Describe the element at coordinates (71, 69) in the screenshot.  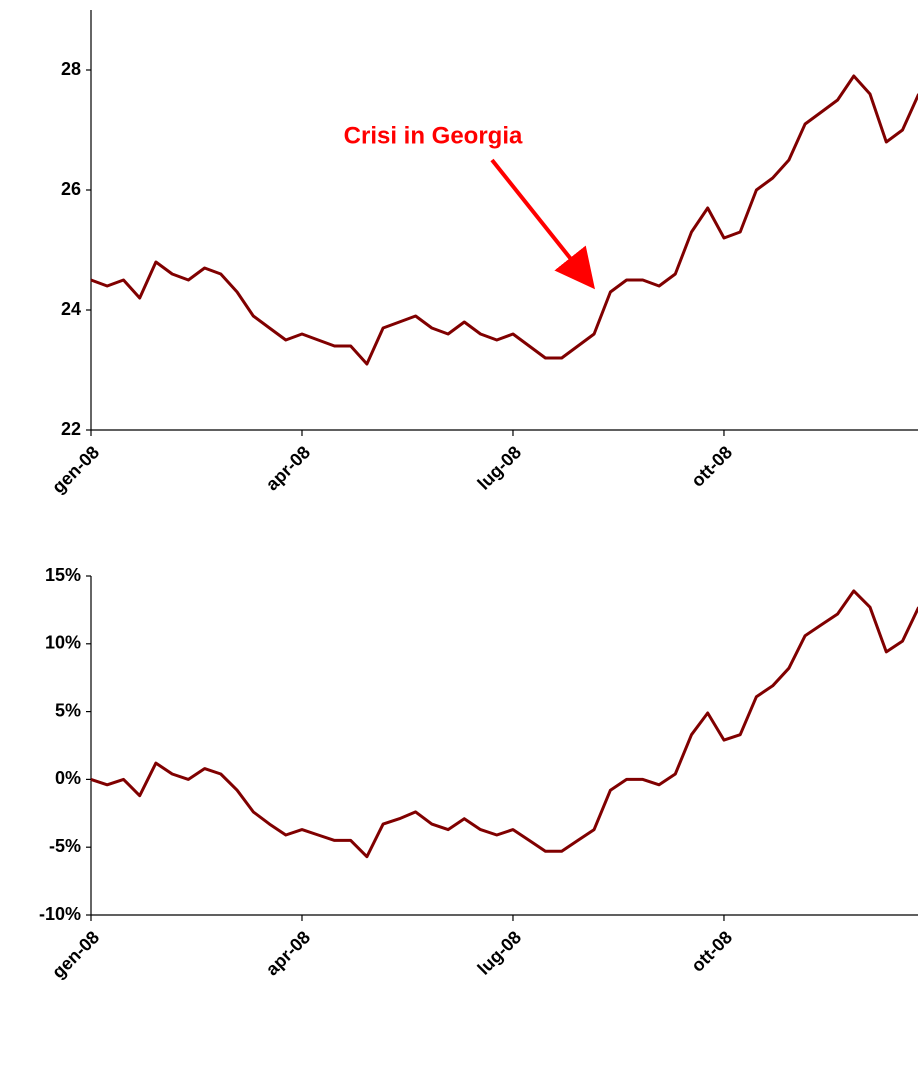
I see `y-tick-label: 28` at that location.